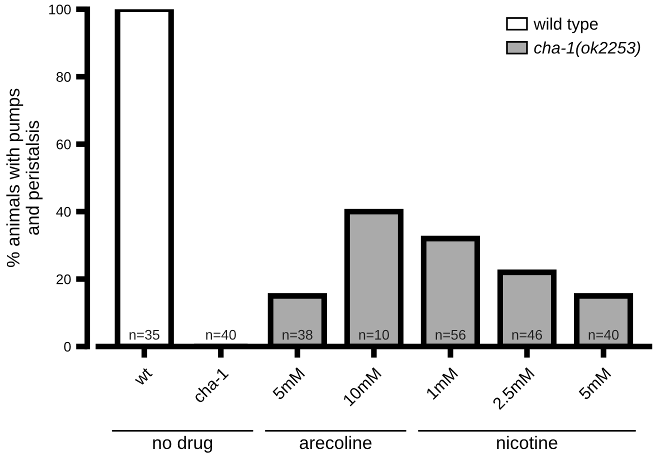 Image resolution: width=656 pixels, height=462 pixels. What do you see at coordinates (60, 9) in the screenshot?
I see `y-tick-label: 100` at bounding box center [60, 9].